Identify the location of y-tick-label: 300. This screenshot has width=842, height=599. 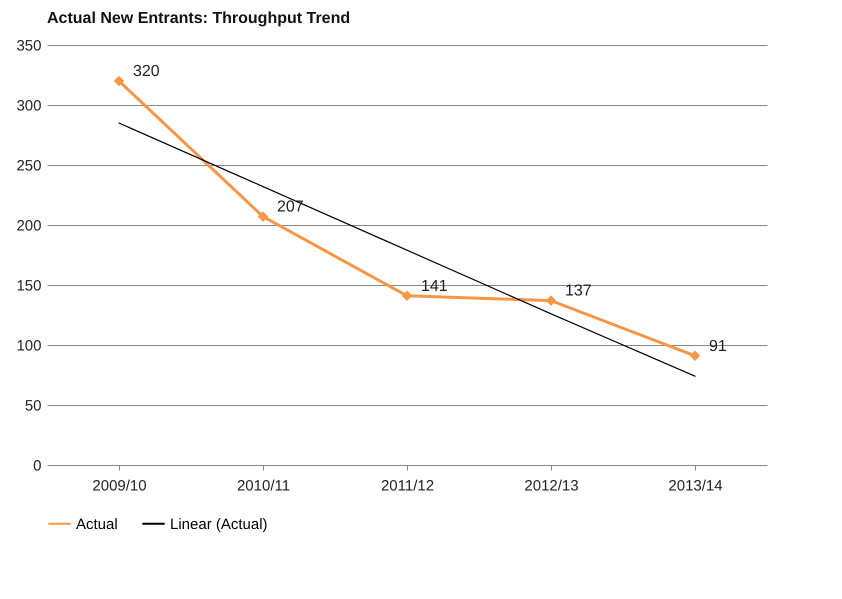
(29, 106).